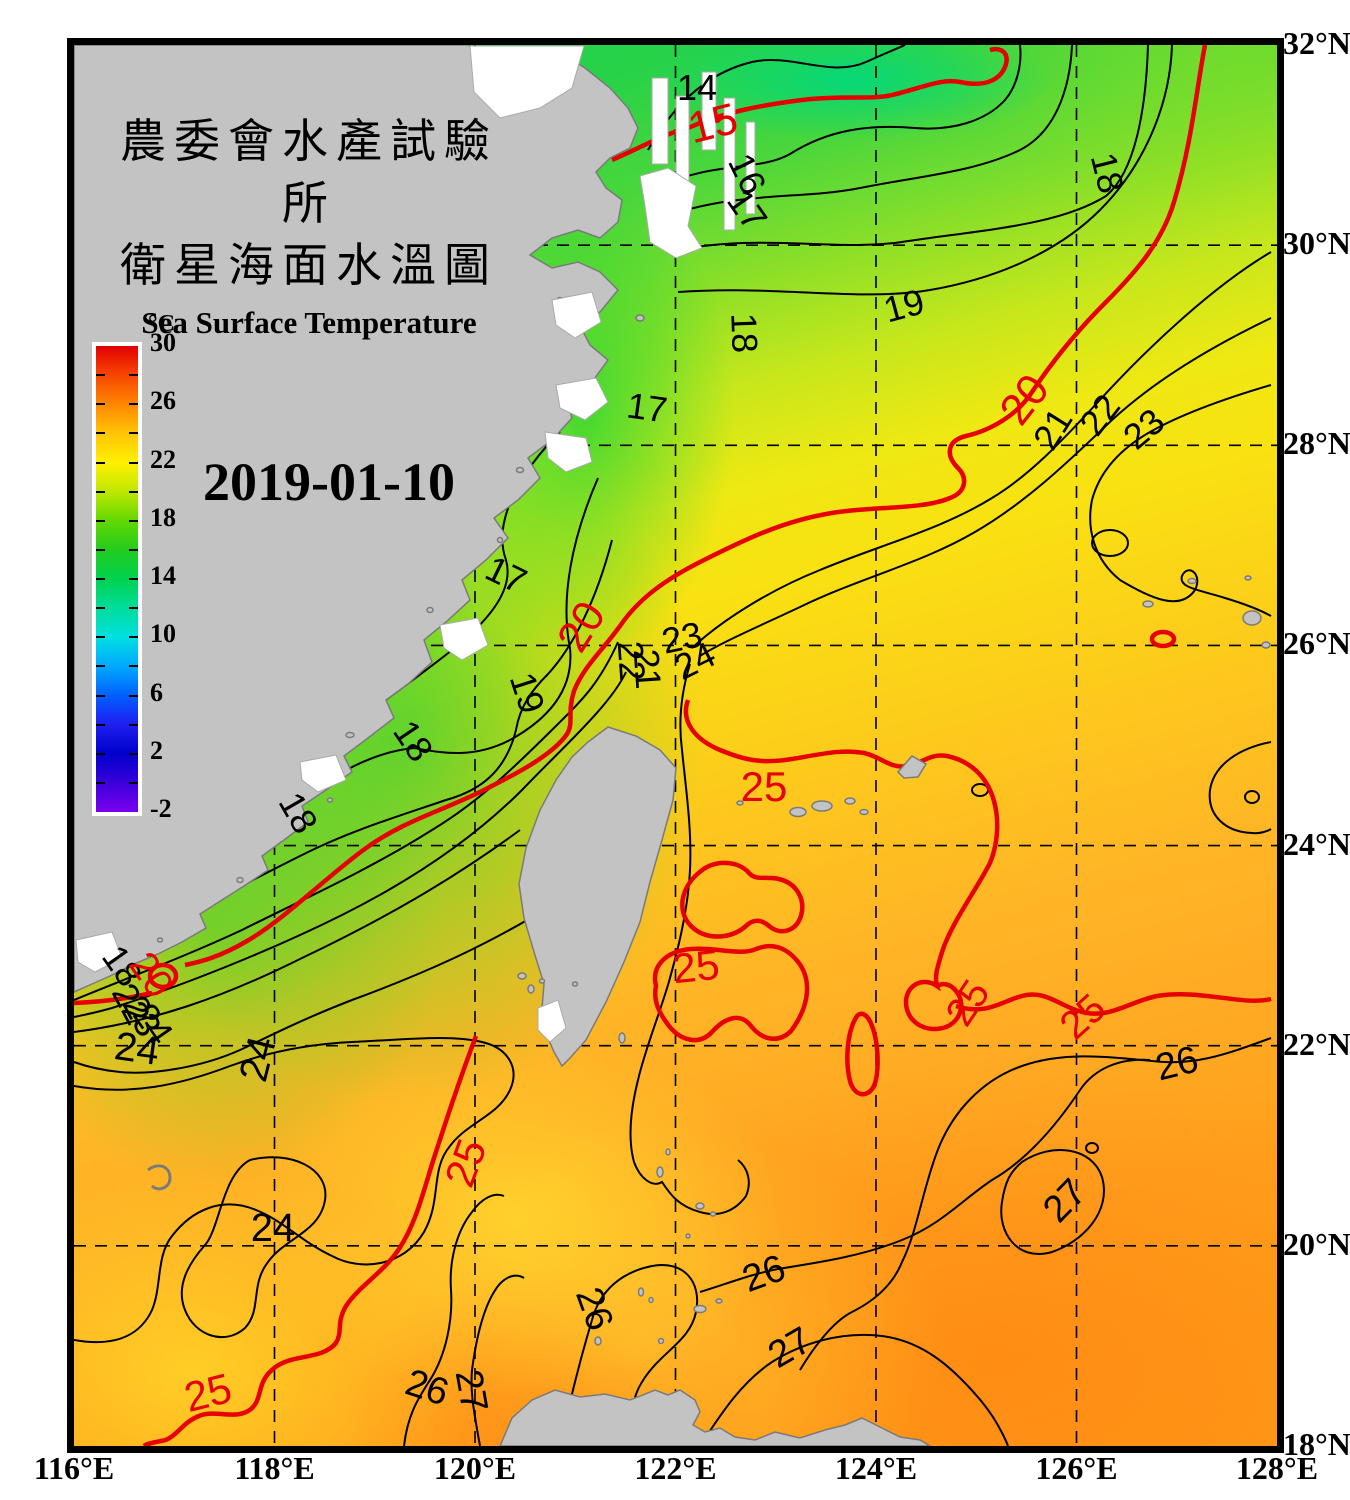 Image resolution: width=1350 pixels, height=1500 pixels. I want to click on colorbar-value-label: -2, so click(161, 808).